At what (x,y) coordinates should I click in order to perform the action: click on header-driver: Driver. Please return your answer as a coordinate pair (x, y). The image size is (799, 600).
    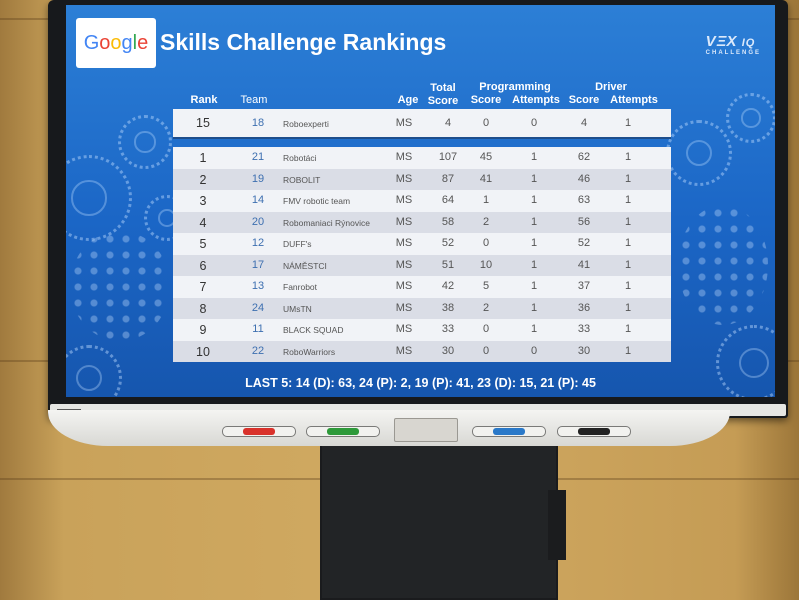
    Looking at the image, I should click on (611, 87).